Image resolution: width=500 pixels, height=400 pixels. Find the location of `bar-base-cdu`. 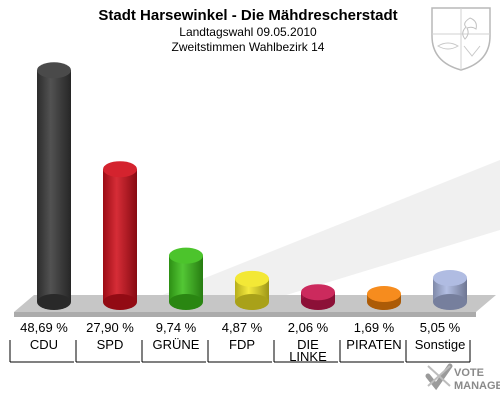

bar-base-cdu is located at coordinates (54, 302).